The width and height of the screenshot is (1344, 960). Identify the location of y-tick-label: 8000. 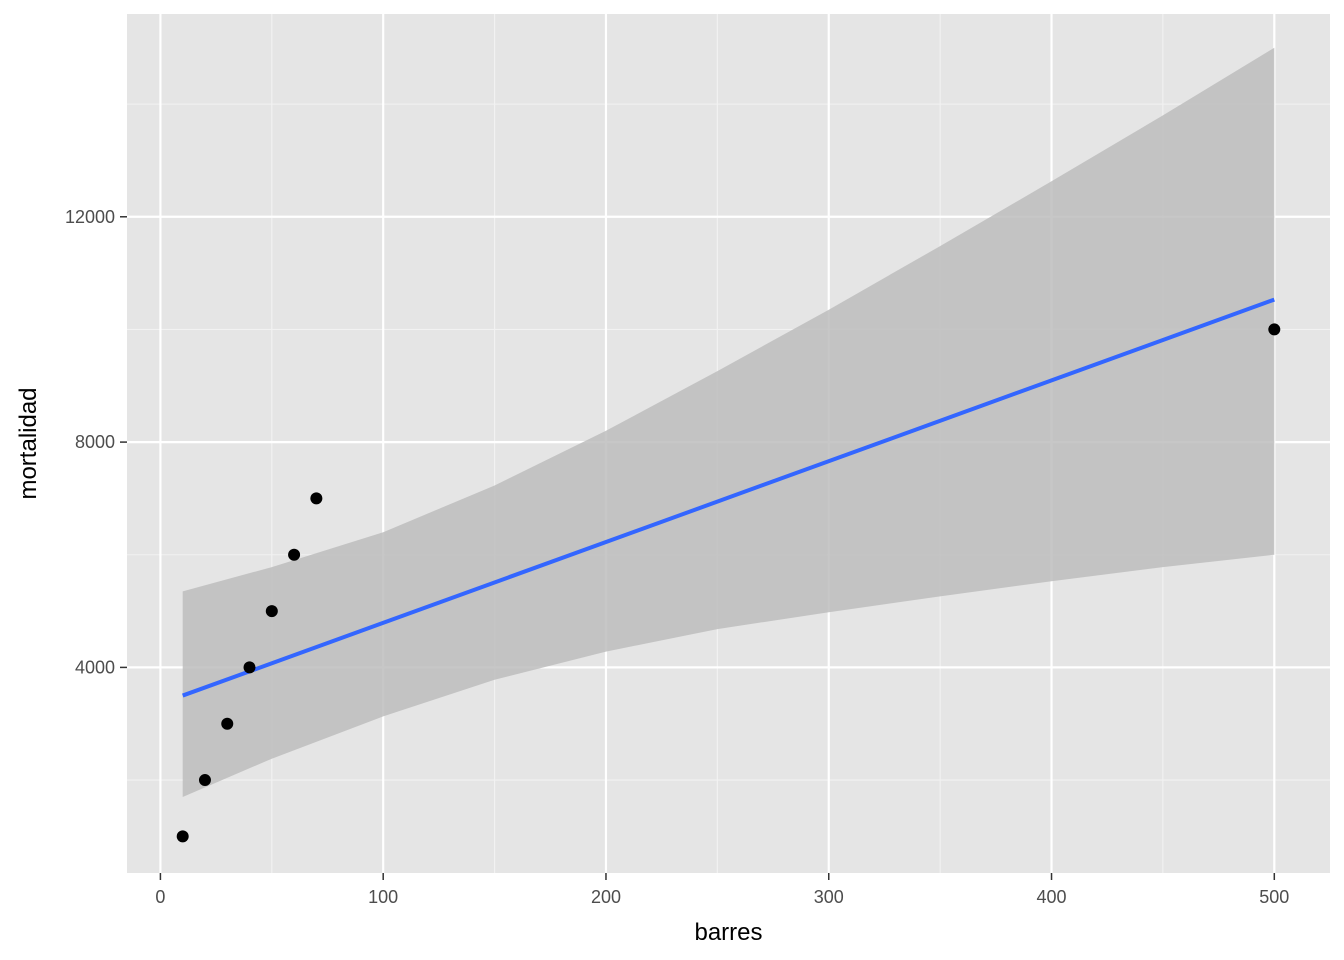
(95, 442).